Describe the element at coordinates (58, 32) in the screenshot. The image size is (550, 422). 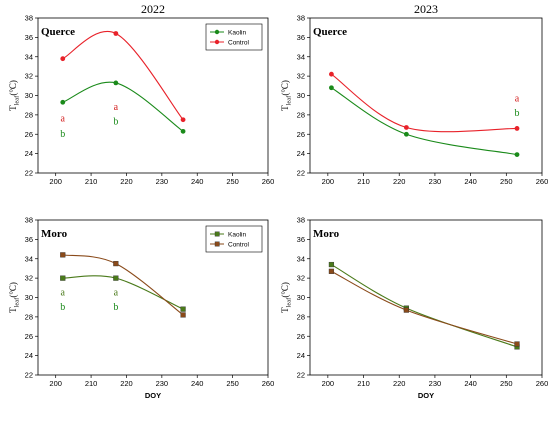
I see `panel-label: Querce` at that location.